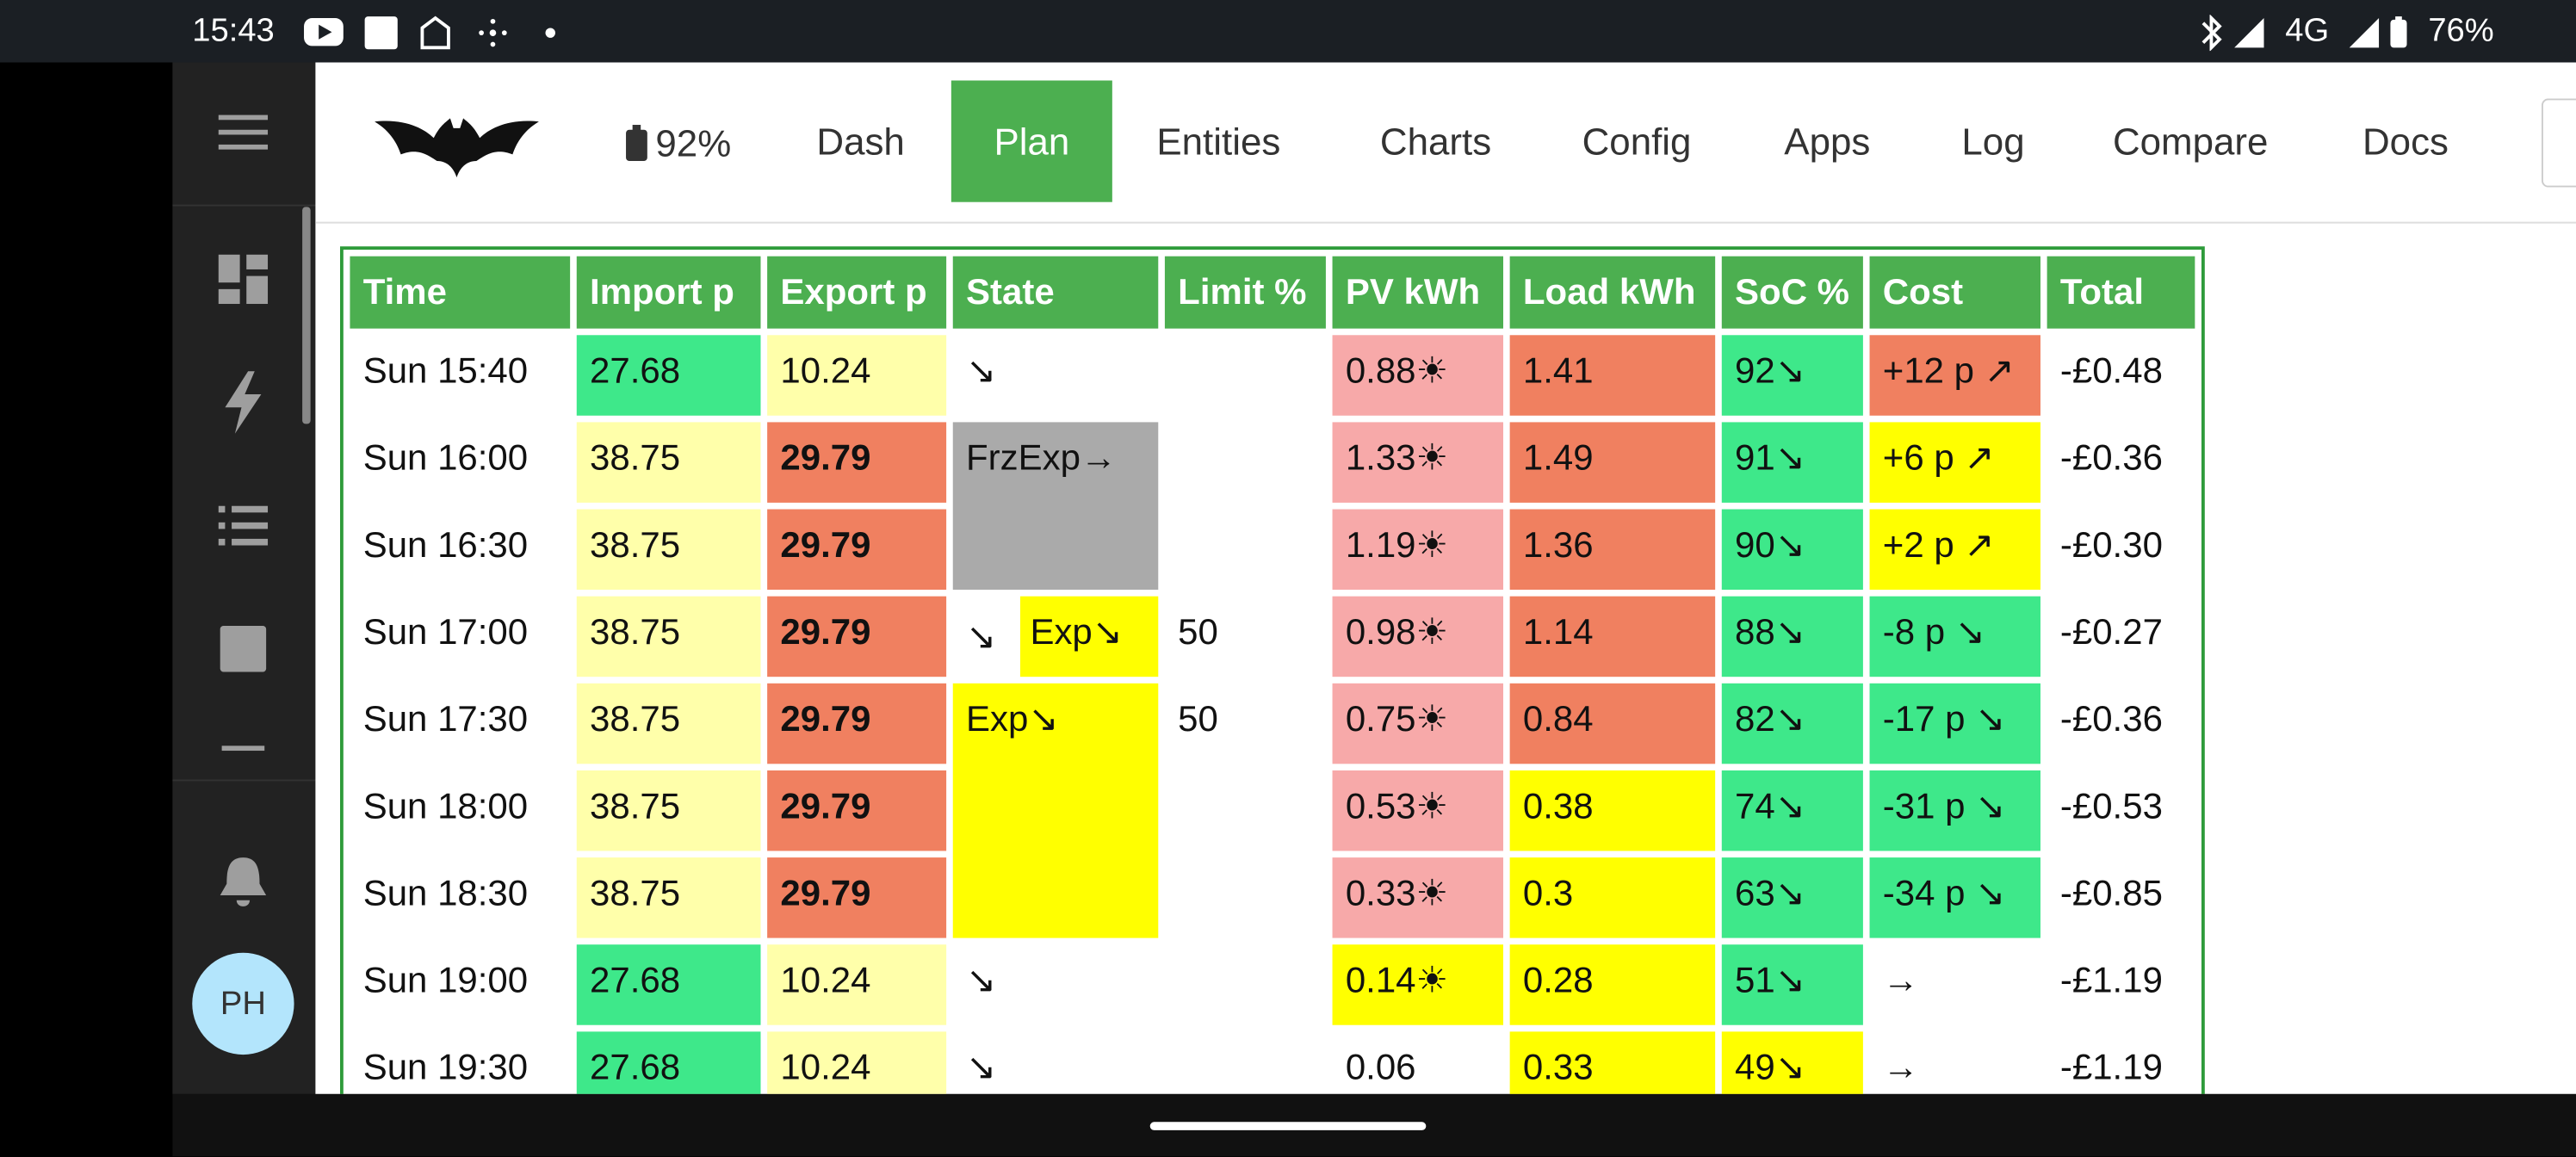 This screenshot has width=2576, height=1157. I want to click on table-cell: 0.33, so click(1612, 1062).